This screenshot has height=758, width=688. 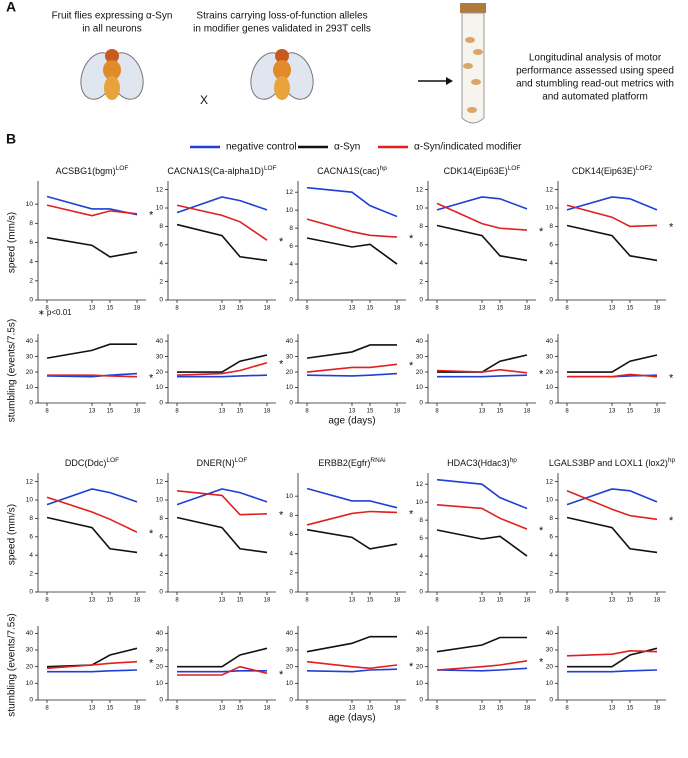 What do you see at coordinates (55, 312) in the screenshot?
I see `significance-note: ∗ p<0.01` at bounding box center [55, 312].